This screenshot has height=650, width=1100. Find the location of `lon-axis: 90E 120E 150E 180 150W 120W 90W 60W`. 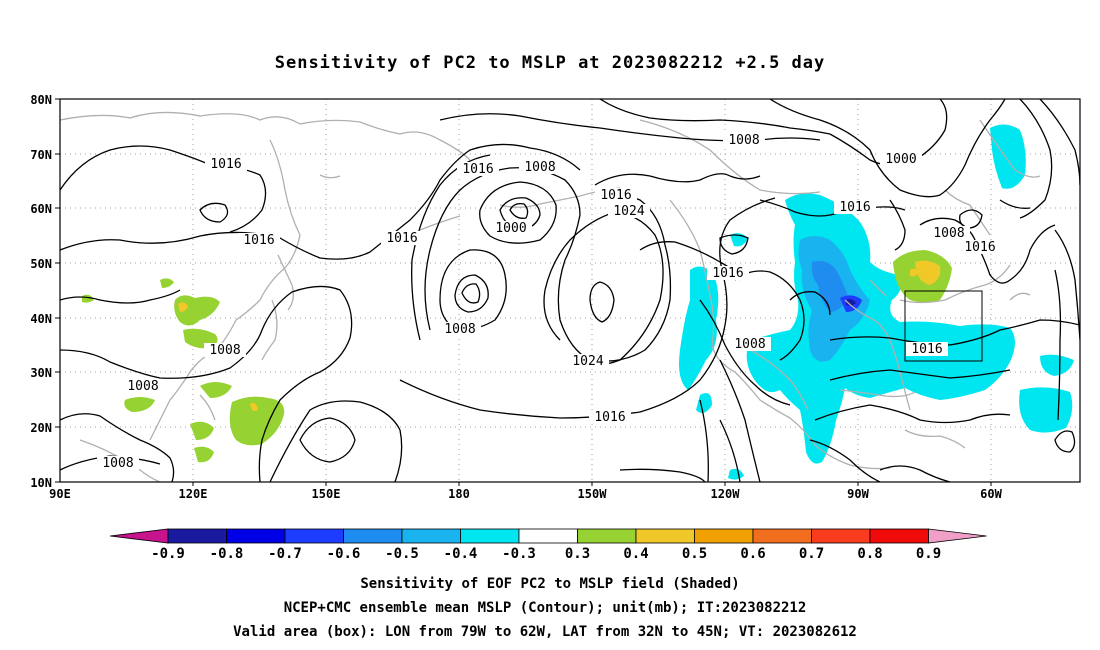

lon-axis: 90E 120E 150E 180 150W 120W 90W 60W is located at coordinates (526, 491).